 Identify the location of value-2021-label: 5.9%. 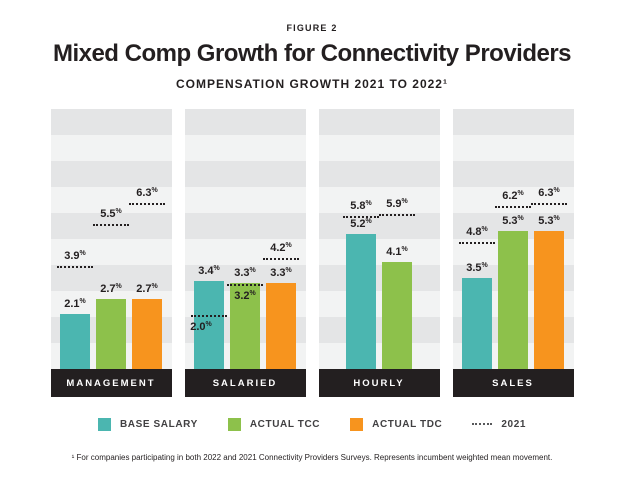
(397, 203).